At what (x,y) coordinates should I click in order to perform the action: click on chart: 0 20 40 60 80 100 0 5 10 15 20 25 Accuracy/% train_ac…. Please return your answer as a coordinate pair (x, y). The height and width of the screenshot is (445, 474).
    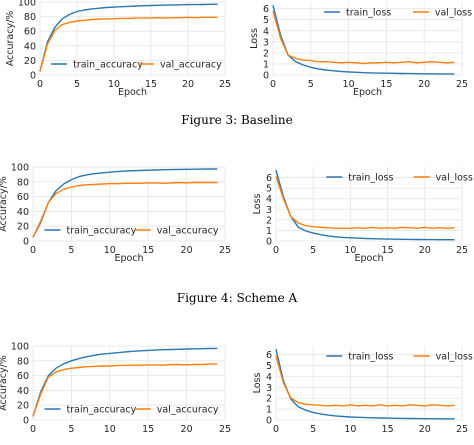
    Looking at the image, I should click on (115, 389).